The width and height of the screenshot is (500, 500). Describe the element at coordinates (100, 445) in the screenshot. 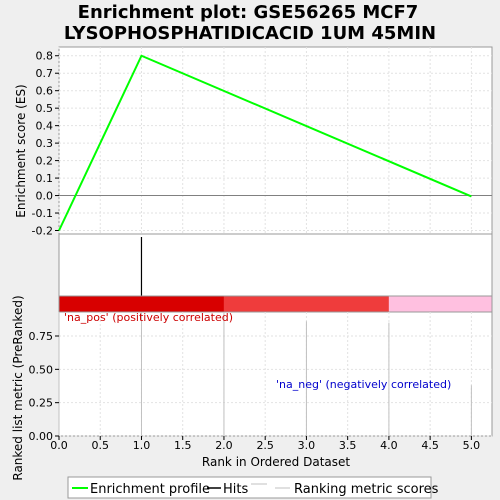

I see `rank-x-tick-label: 0.5` at that location.